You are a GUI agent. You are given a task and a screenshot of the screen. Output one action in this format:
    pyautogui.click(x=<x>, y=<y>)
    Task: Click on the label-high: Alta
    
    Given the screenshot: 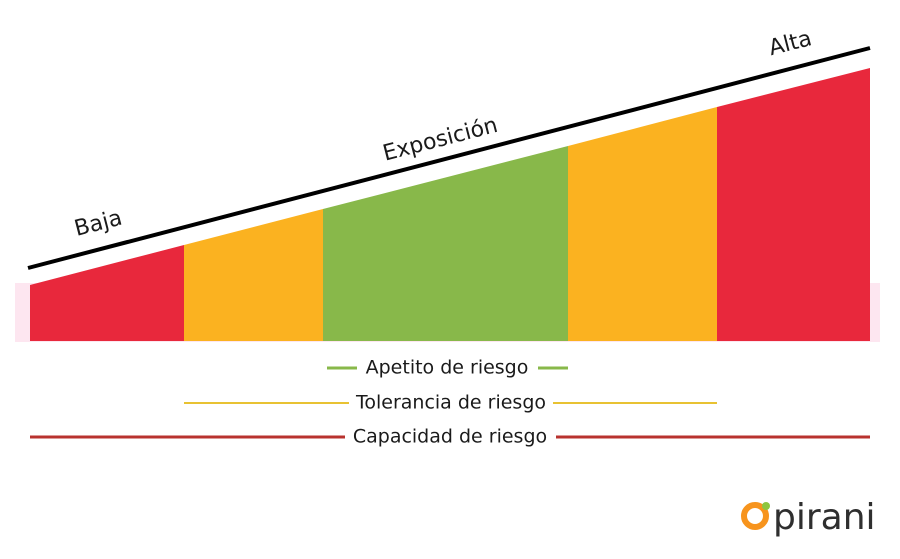 What is the action you would take?
    pyautogui.click(x=790, y=43)
    